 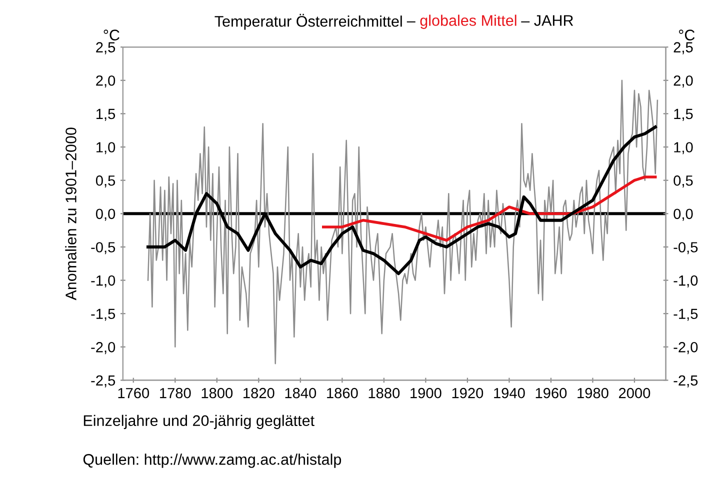 What do you see at coordinates (106, 81) in the screenshot?
I see `y-tick-label: 2,0` at bounding box center [106, 81].